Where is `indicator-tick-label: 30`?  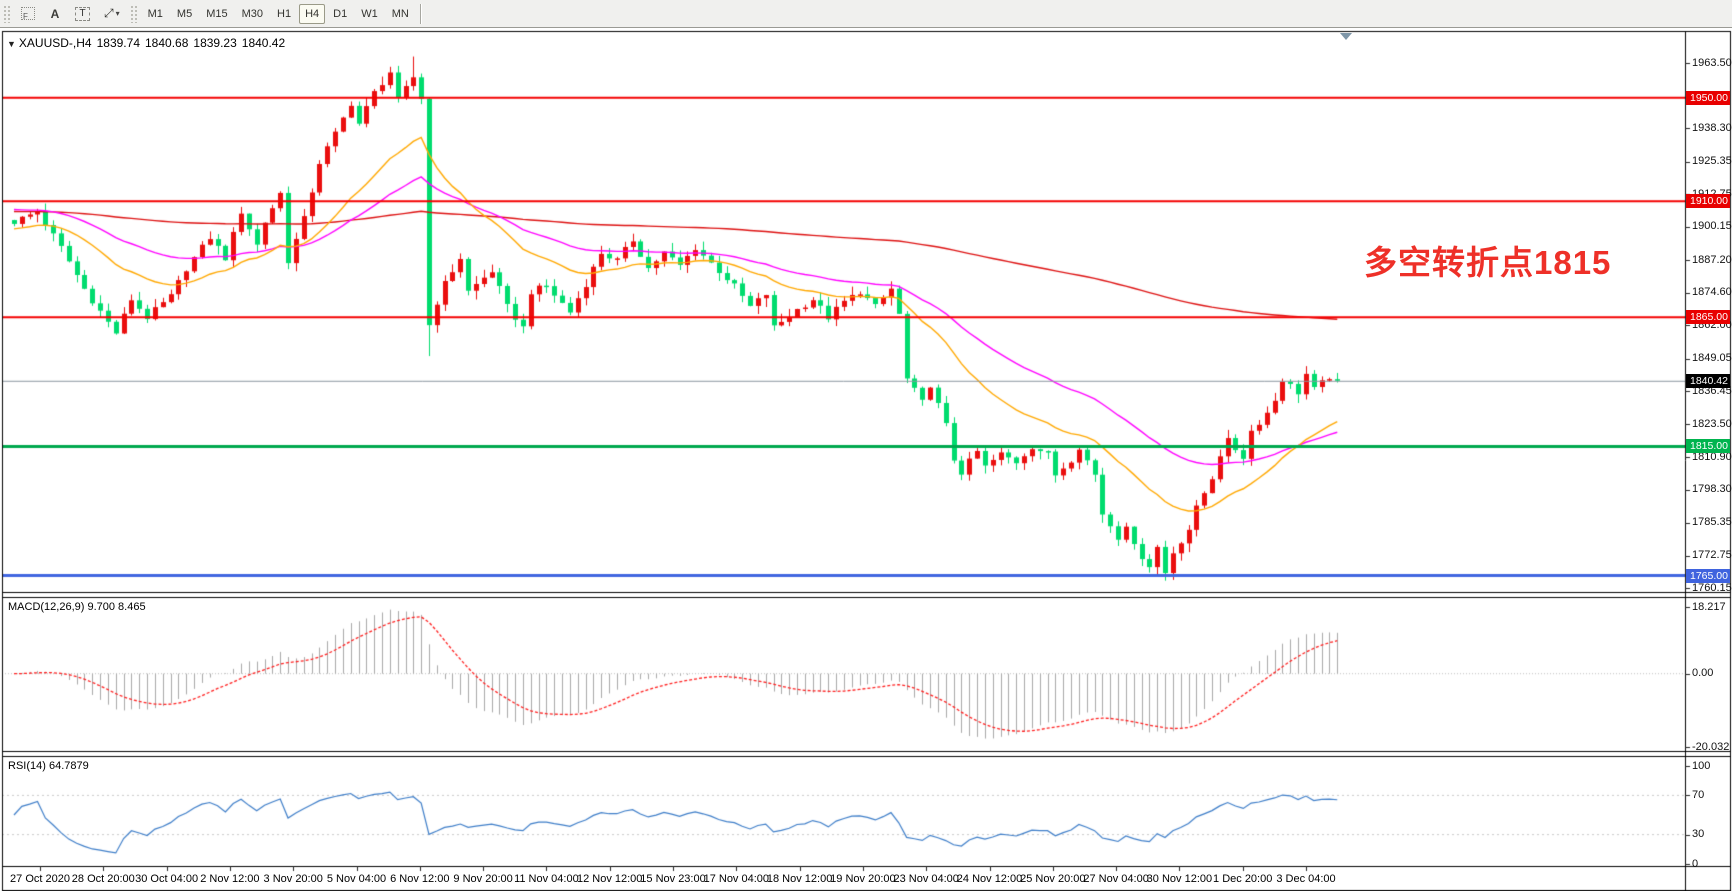 indicator-tick-label: 30 is located at coordinates (1698, 834).